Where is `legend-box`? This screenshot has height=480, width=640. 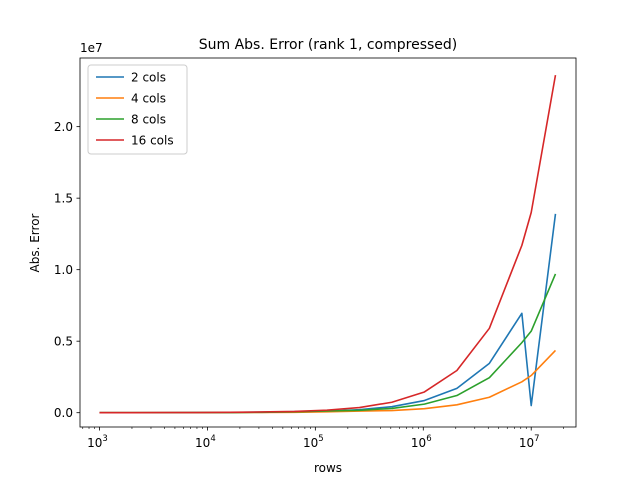
legend-box is located at coordinates (137, 109).